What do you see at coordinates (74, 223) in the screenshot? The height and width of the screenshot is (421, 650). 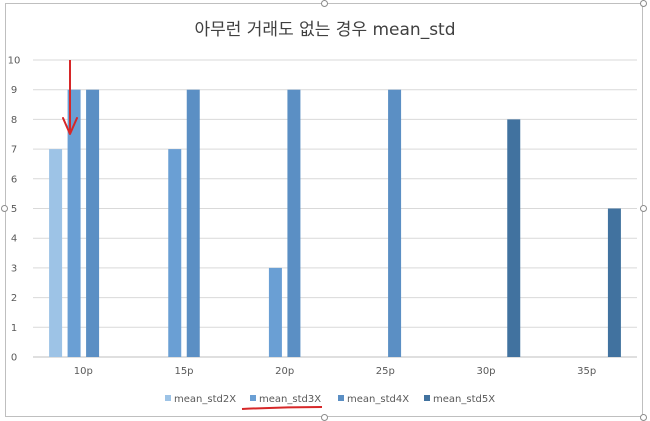 I see `bar-mean_std3X-10p` at bounding box center [74, 223].